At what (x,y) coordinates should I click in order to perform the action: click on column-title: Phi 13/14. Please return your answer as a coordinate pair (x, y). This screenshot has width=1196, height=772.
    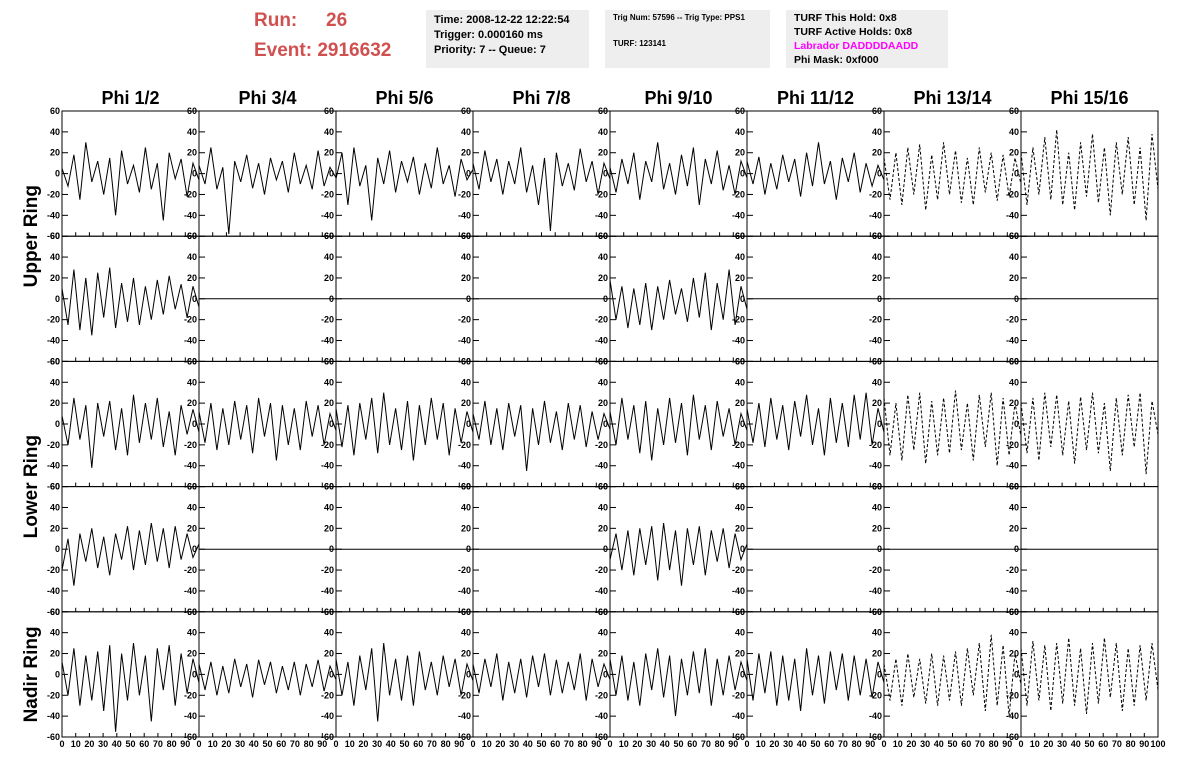
    Looking at the image, I should click on (952, 98).